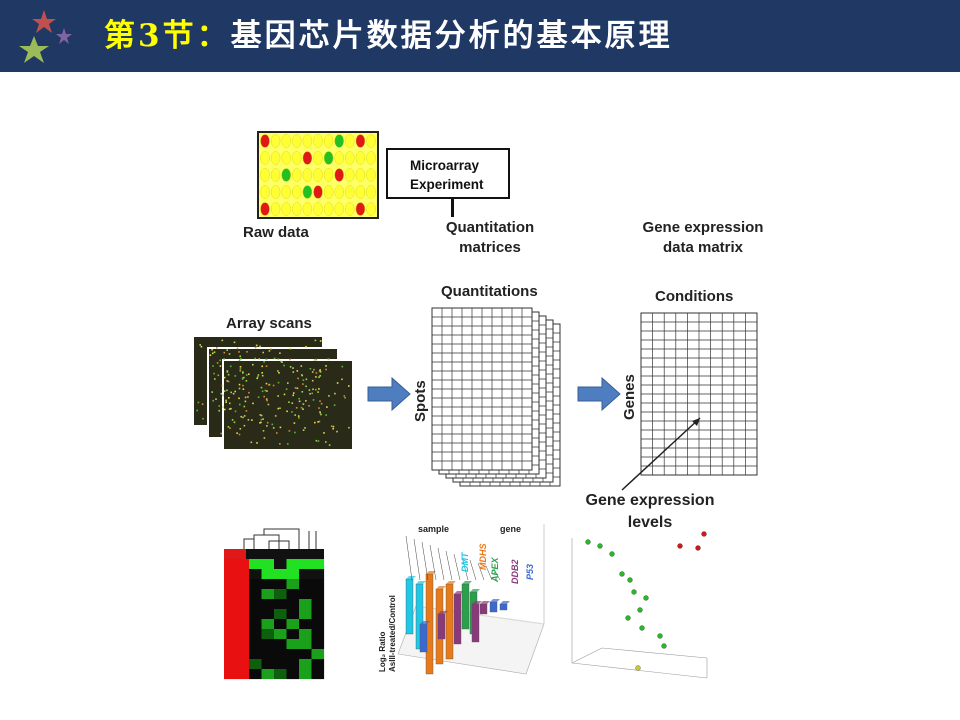 This screenshot has width=960, height=720. Describe the element at coordinates (694, 296) in the screenshot. I see `conditions-label: Conditions` at that location.